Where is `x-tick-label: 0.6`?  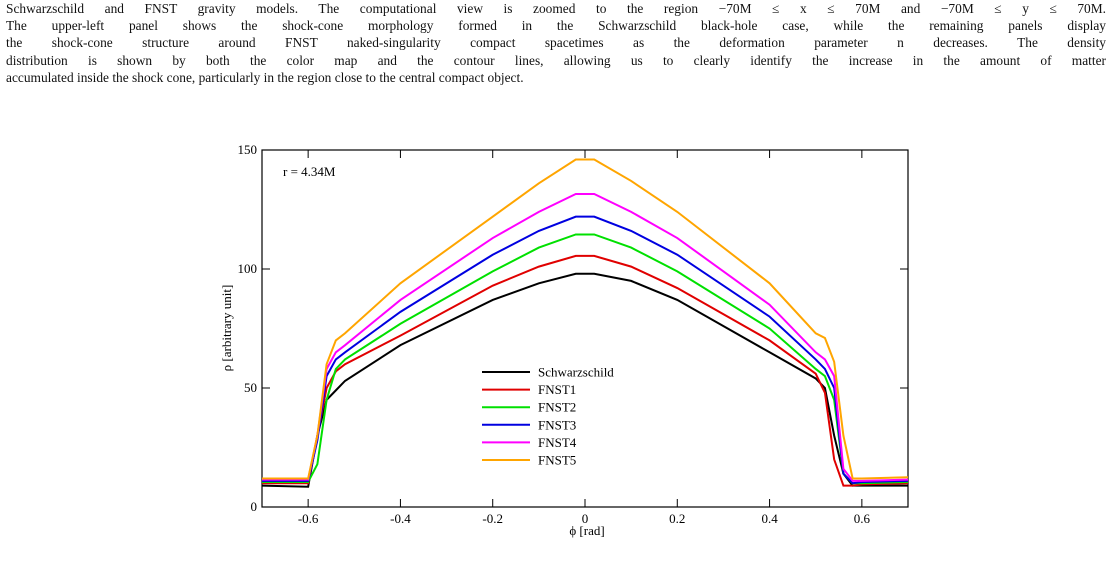 x-tick-label: 0.6 is located at coordinates (862, 518).